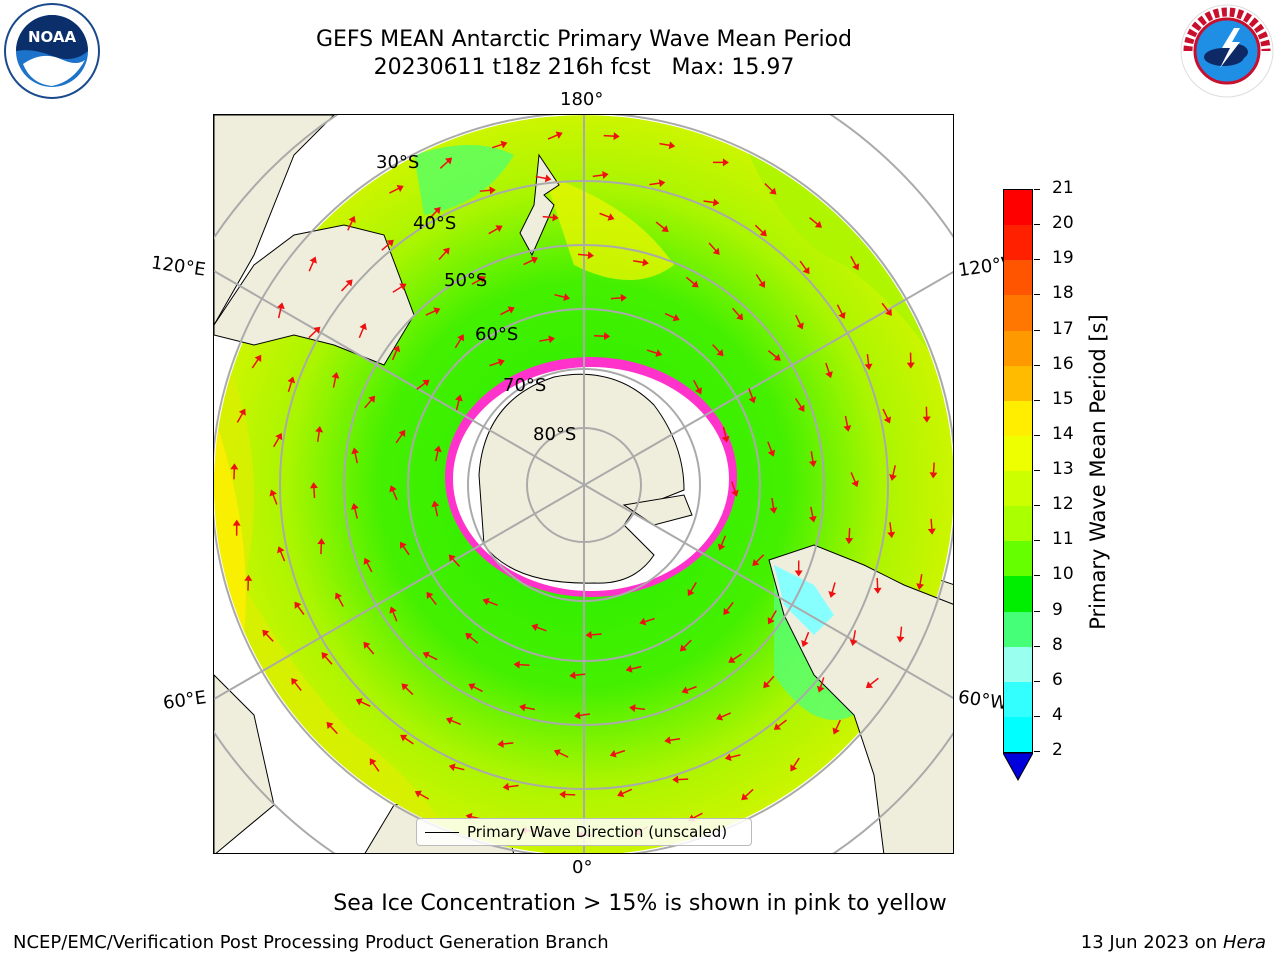 The image size is (1280, 960). What do you see at coordinates (1063, 328) in the screenshot?
I see `colorbar-tick-label: 17` at bounding box center [1063, 328].